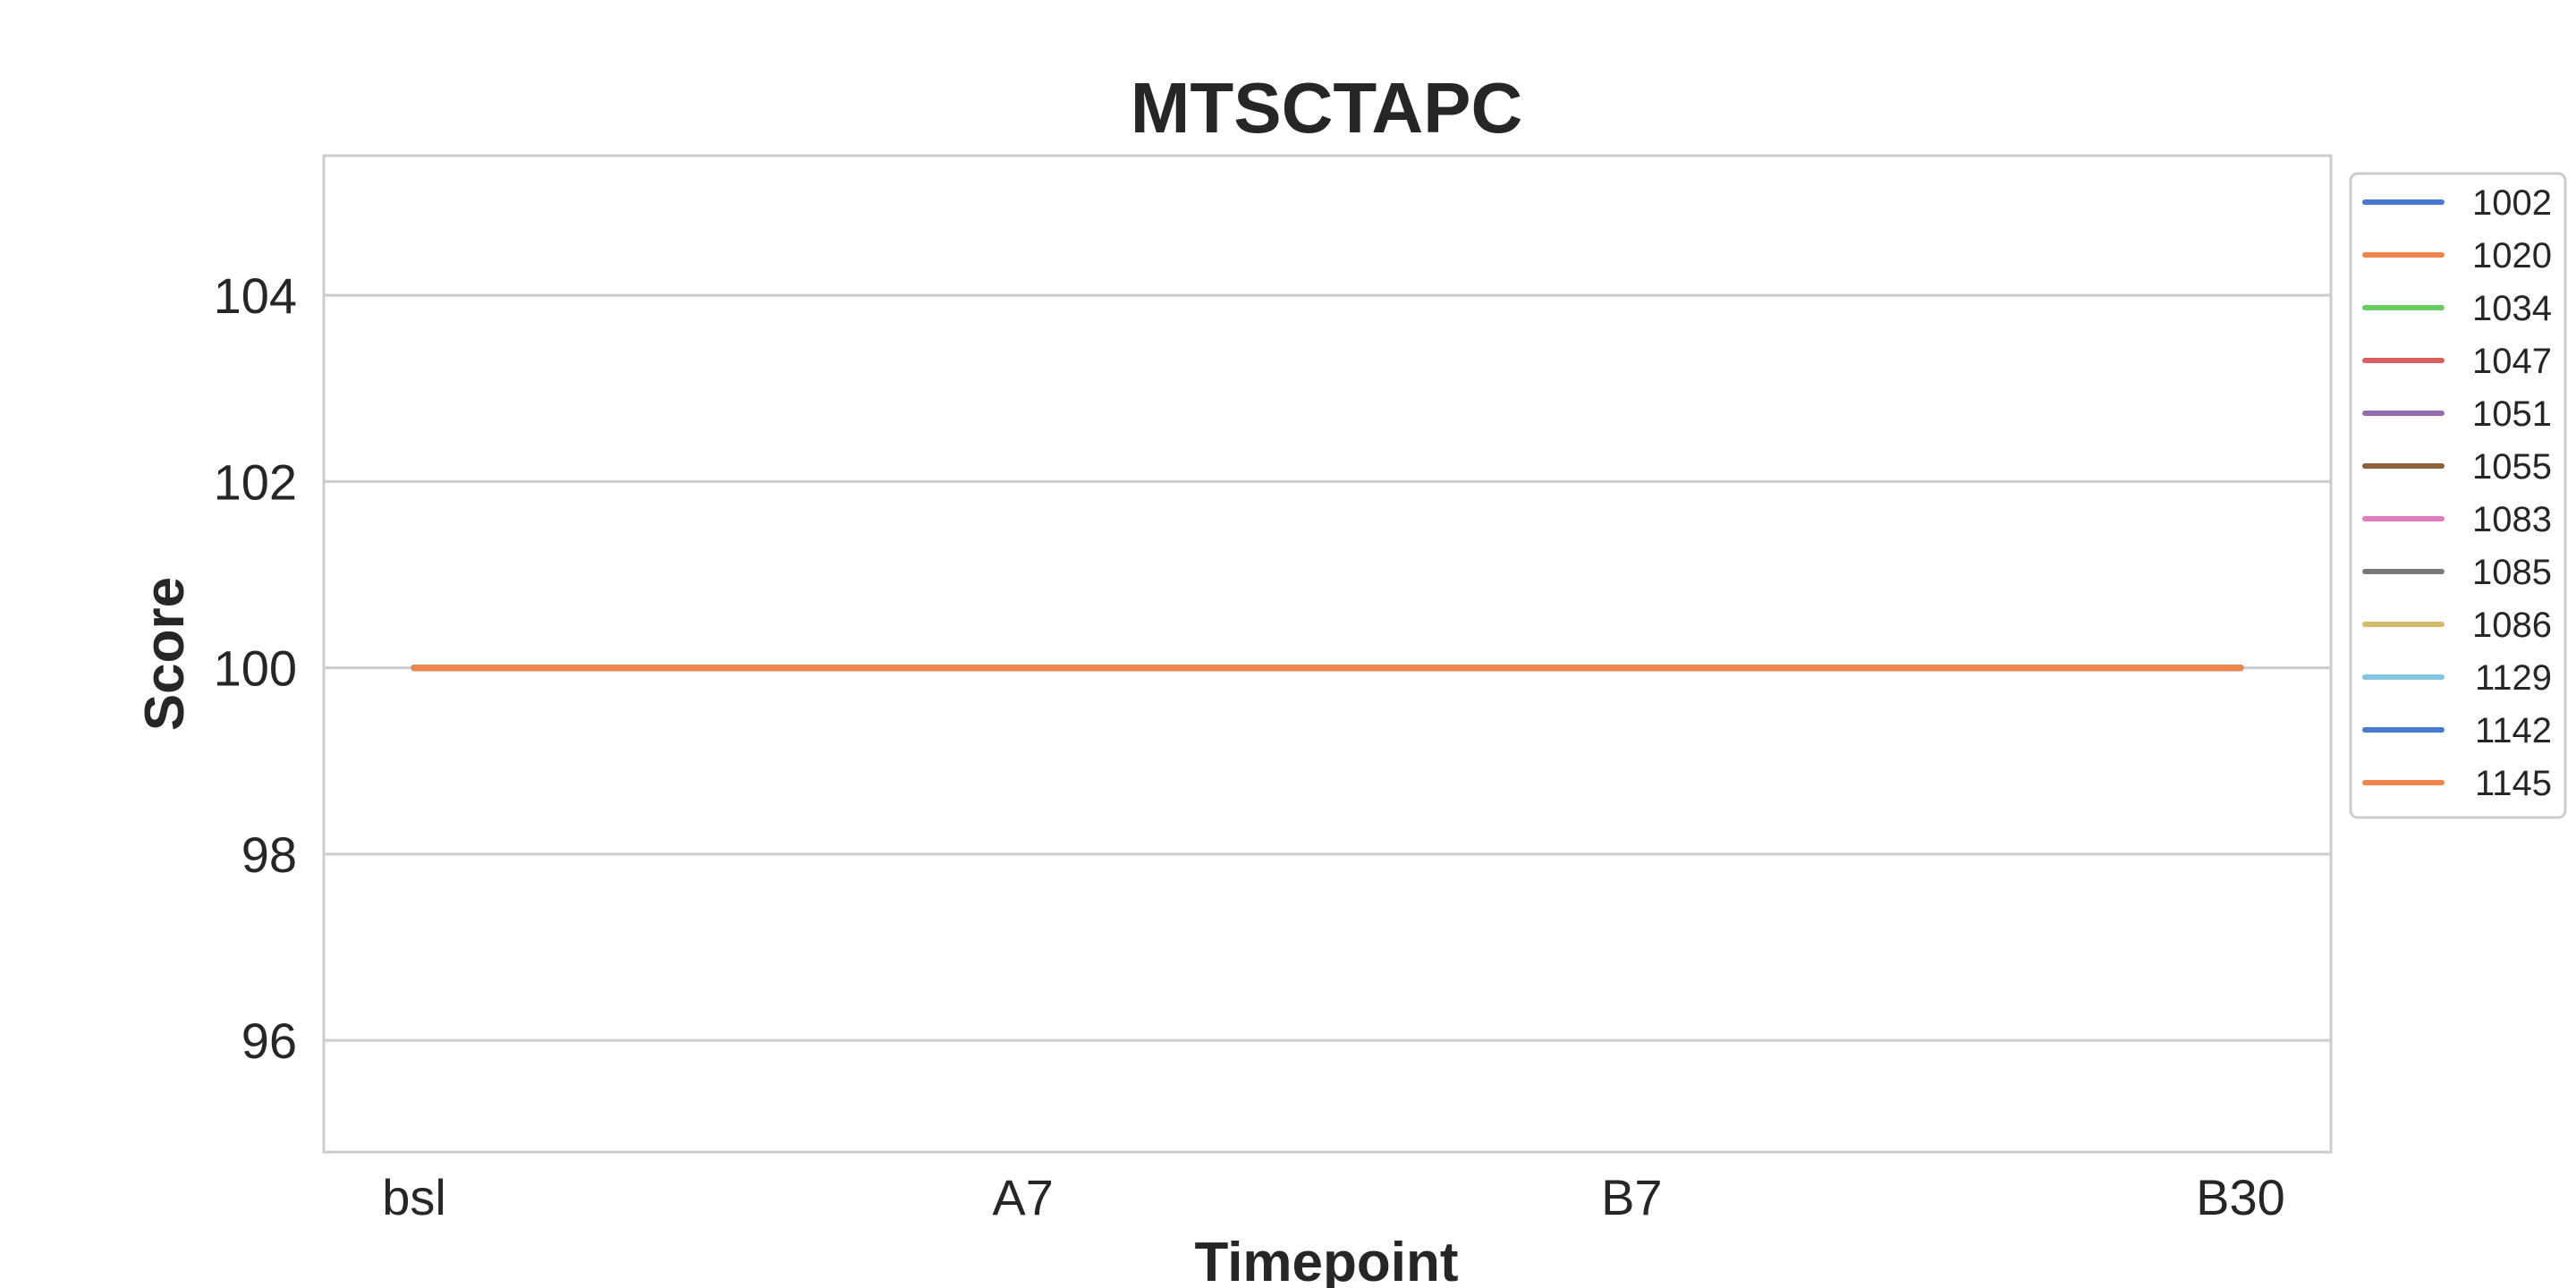 Image resolution: width=2576 pixels, height=1288 pixels. I want to click on chart-title: MTSCTAPC, so click(1326, 108).